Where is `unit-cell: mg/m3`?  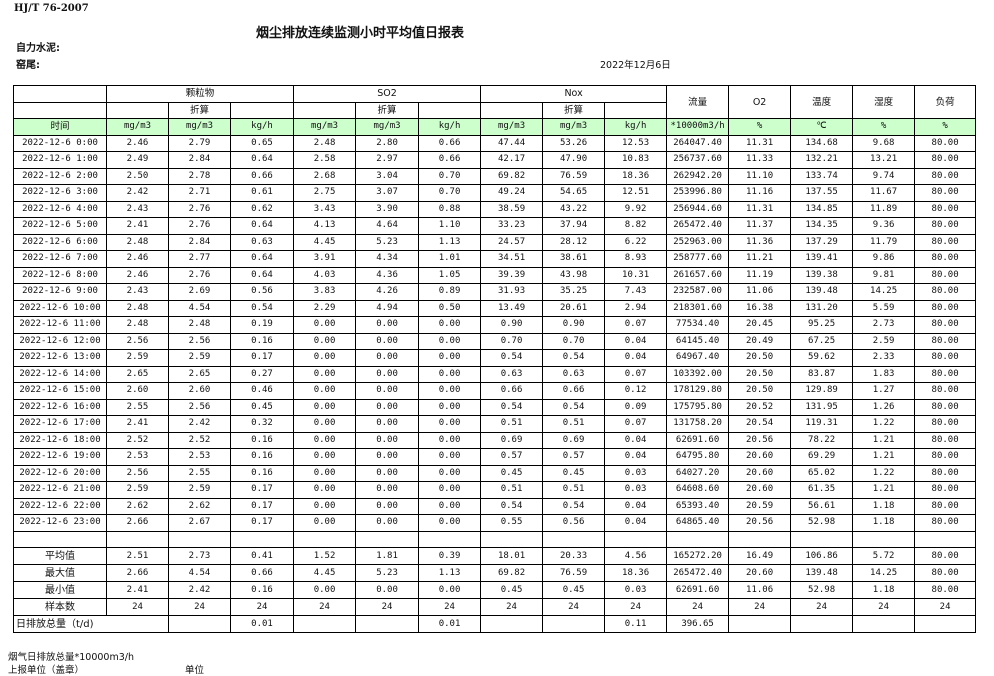
unit-cell: mg/m3 is located at coordinates (574, 127).